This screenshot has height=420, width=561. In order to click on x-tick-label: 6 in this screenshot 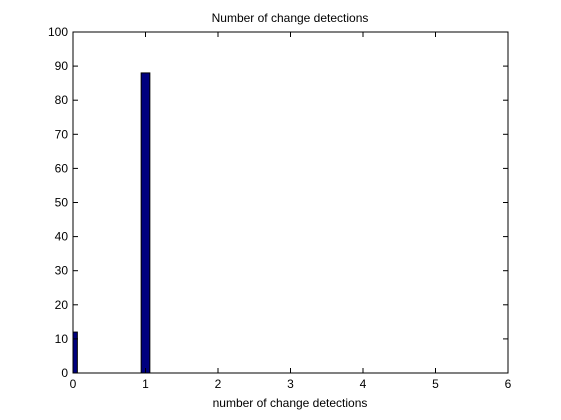, I will do `click(508, 384)`.